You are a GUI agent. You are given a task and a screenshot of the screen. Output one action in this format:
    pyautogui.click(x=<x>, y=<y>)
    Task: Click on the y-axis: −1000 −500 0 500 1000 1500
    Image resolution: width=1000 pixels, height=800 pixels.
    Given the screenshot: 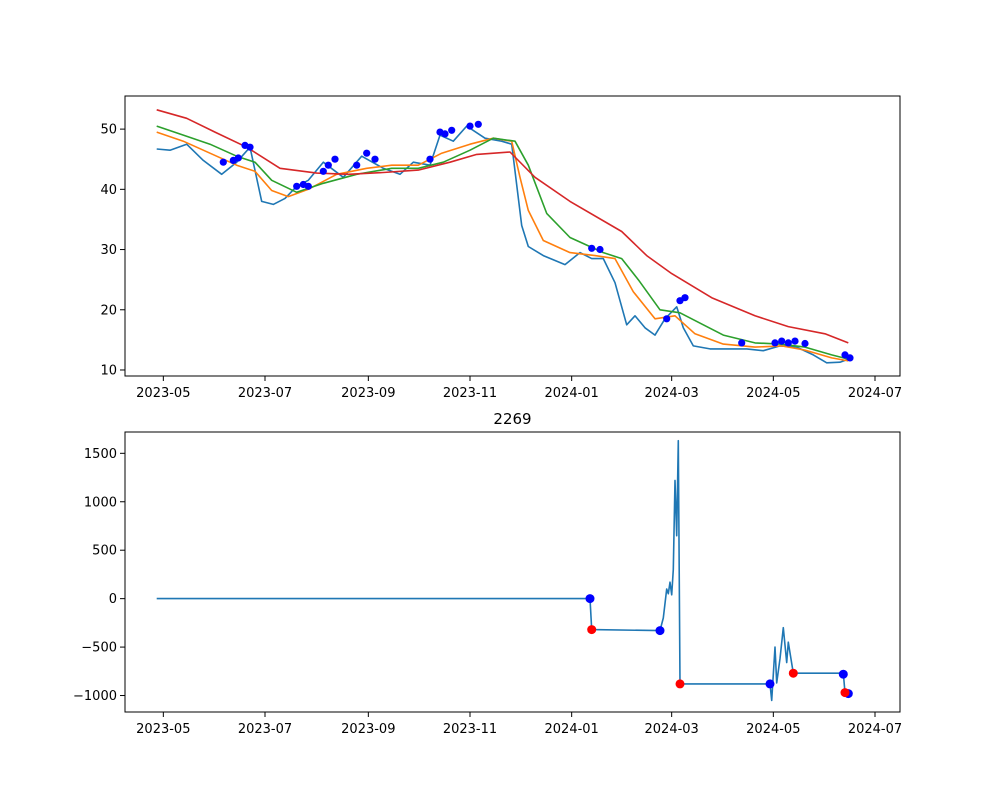 What is the action you would take?
    pyautogui.click(x=99, y=575)
    